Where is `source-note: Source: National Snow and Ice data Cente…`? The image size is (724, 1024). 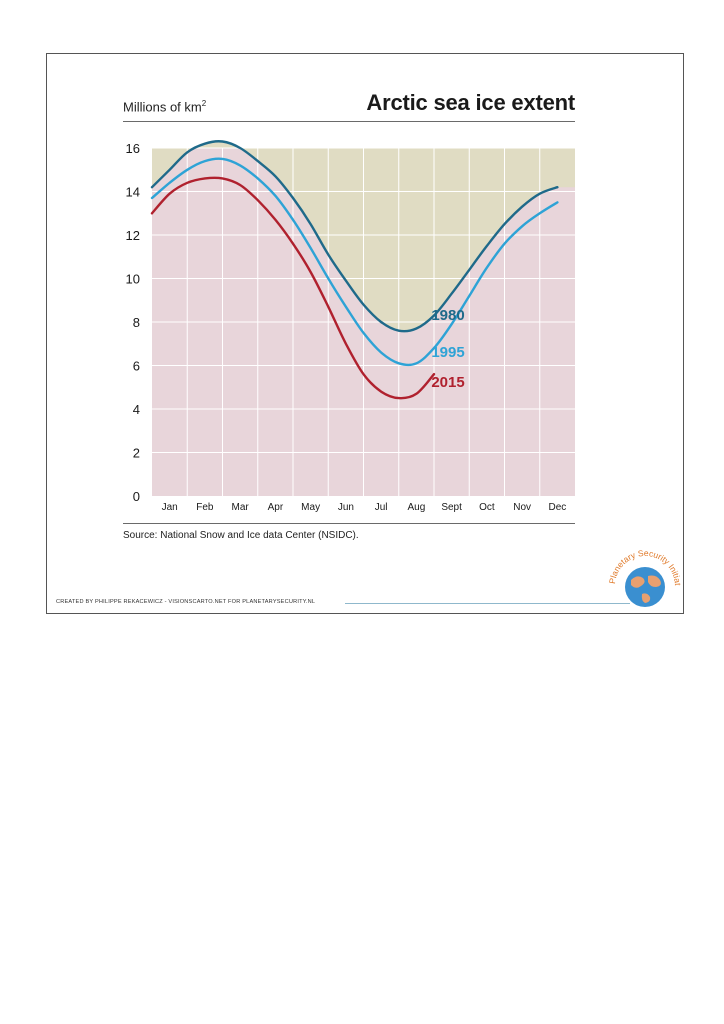
source-note: Source: National Snow and Ice data Cente… is located at coordinates (241, 535).